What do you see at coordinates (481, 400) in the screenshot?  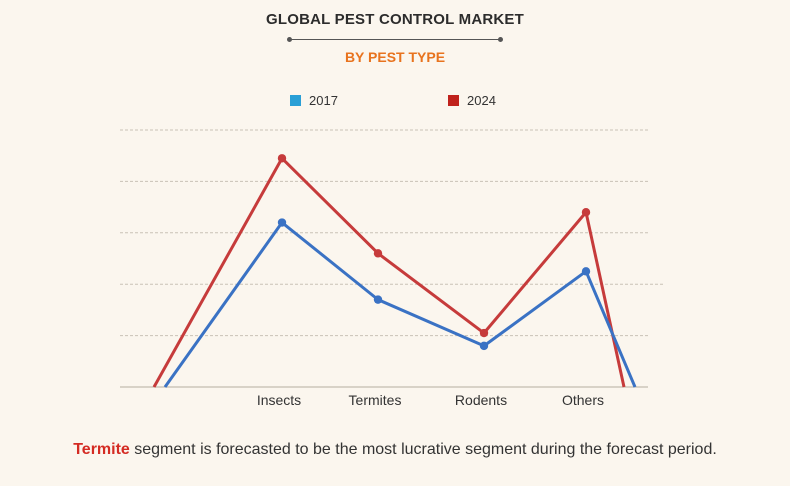 I see `x-tick-label: Rodents` at bounding box center [481, 400].